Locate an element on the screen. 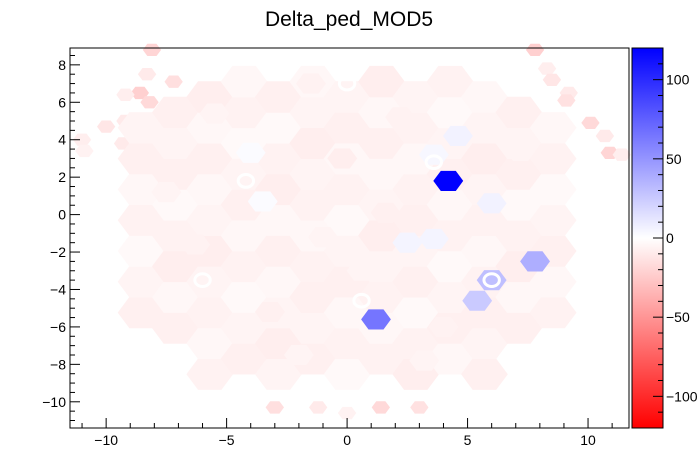 This screenshot has height=476, width=698. colorbar-tick-label: 0 is located at coordinates (670, 238).